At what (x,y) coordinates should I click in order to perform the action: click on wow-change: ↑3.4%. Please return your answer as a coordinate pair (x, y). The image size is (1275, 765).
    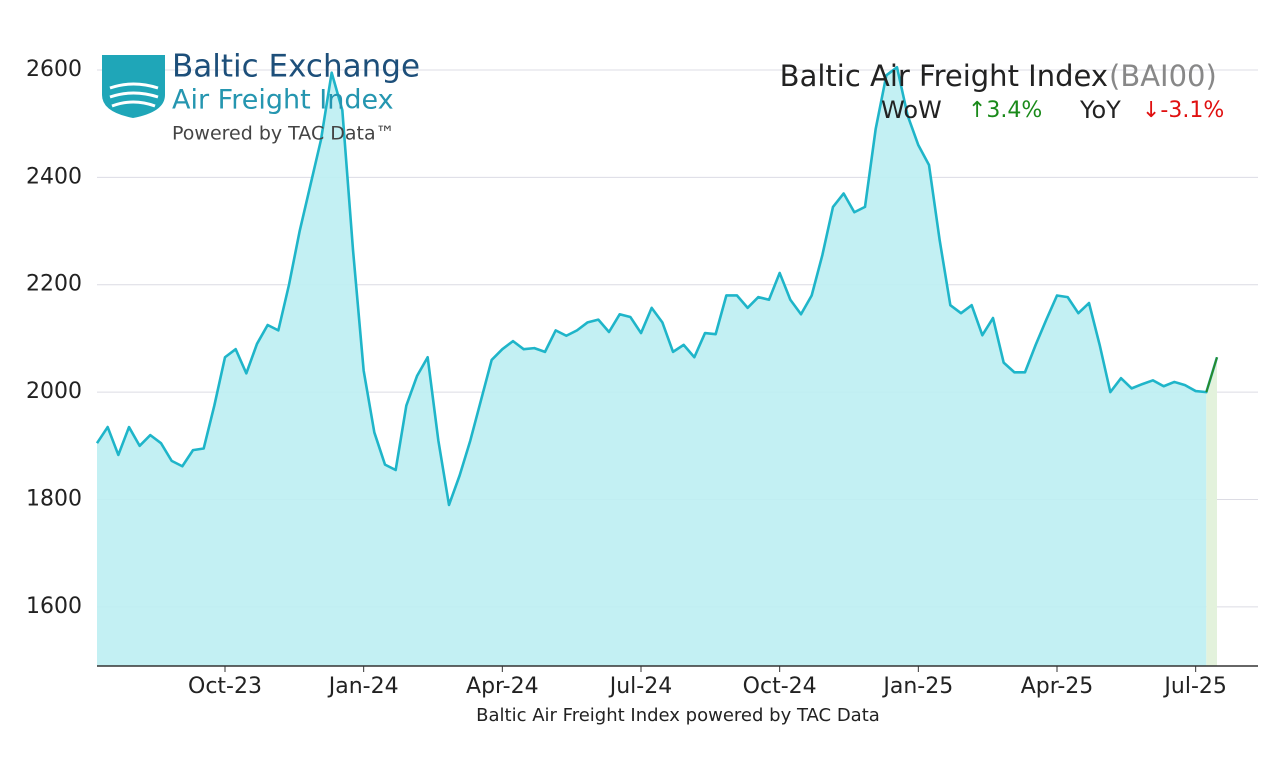
    Looking at the image, I should click on (1005, 110).